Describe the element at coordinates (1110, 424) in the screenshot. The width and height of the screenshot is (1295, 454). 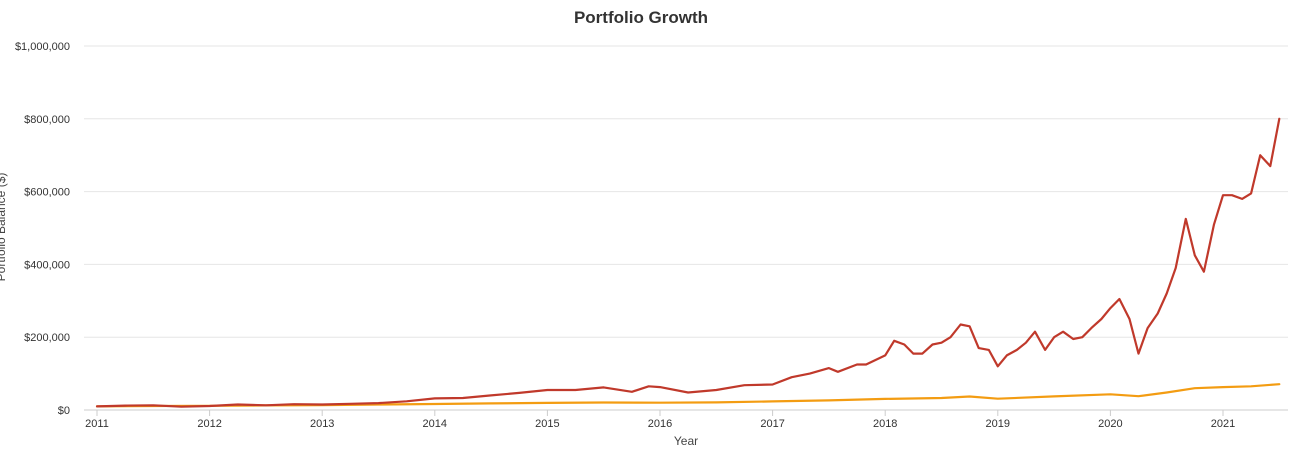
I see `x-tick-label: 2020` at that location.